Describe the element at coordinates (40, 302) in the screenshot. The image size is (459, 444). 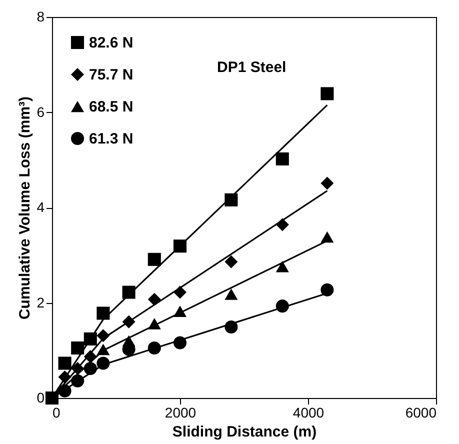
I see `y-tick-label: 2` at that location.